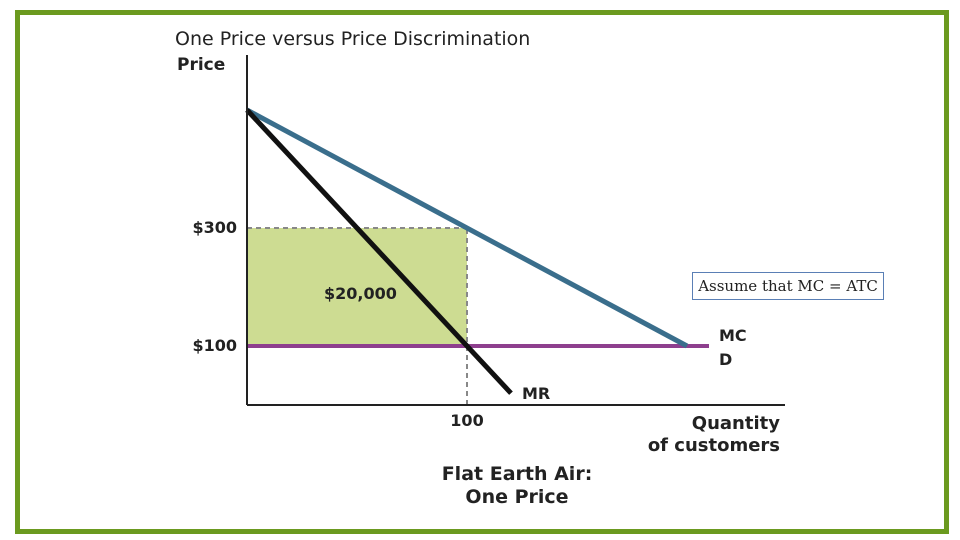 The image size is (960, 540). What do you see at coordinates (788, 286) in the screenshot?
I see `assumption-note: Assume that MC = ATC` at bounding box center [788, 286].